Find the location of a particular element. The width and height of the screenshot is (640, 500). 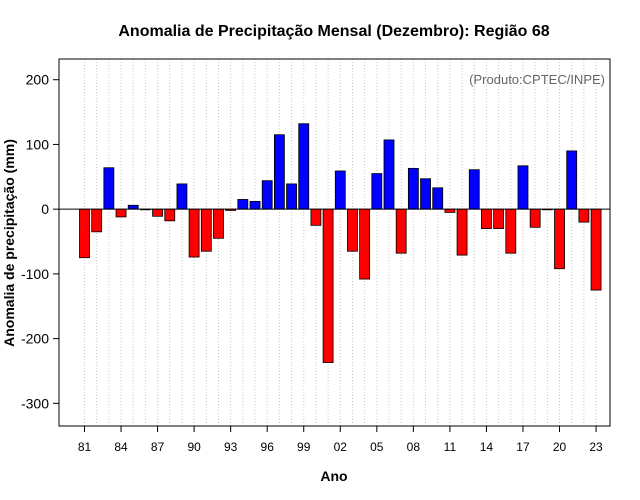

bar-2005 is located at coordinates (377, 191).